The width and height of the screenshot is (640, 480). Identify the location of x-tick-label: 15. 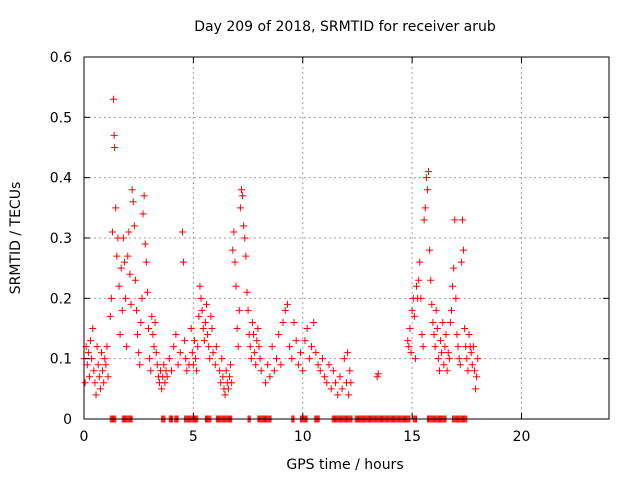
(412, 437).